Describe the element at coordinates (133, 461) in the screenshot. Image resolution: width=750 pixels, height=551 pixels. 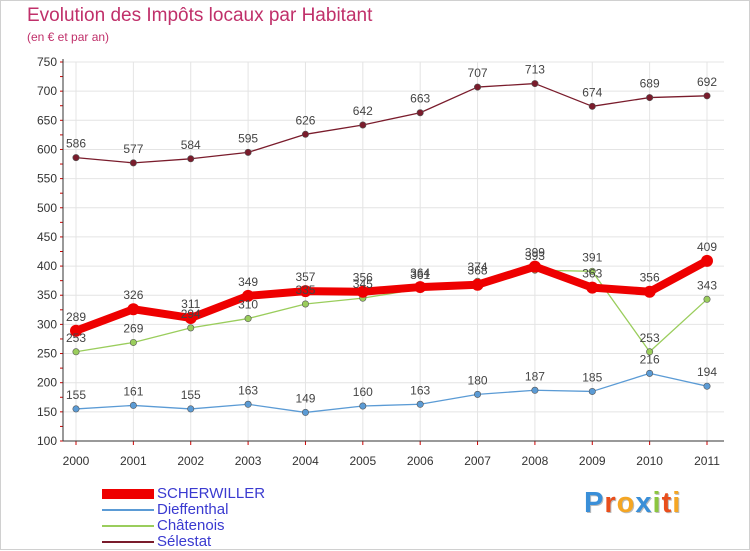
I see `x-tick-label-2001: 2001` at that location.